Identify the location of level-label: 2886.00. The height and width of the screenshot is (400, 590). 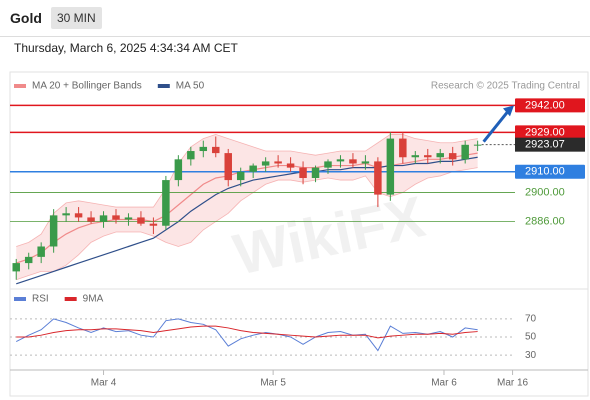
(545, 221).